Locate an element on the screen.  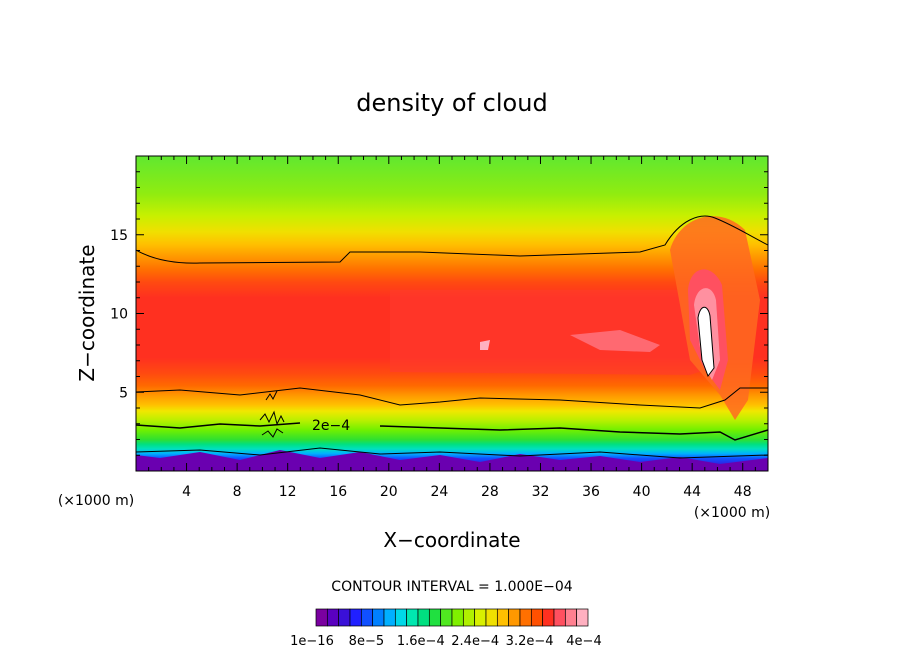
colorbar-label: 1e−16 is located at coordinates (312, 641).